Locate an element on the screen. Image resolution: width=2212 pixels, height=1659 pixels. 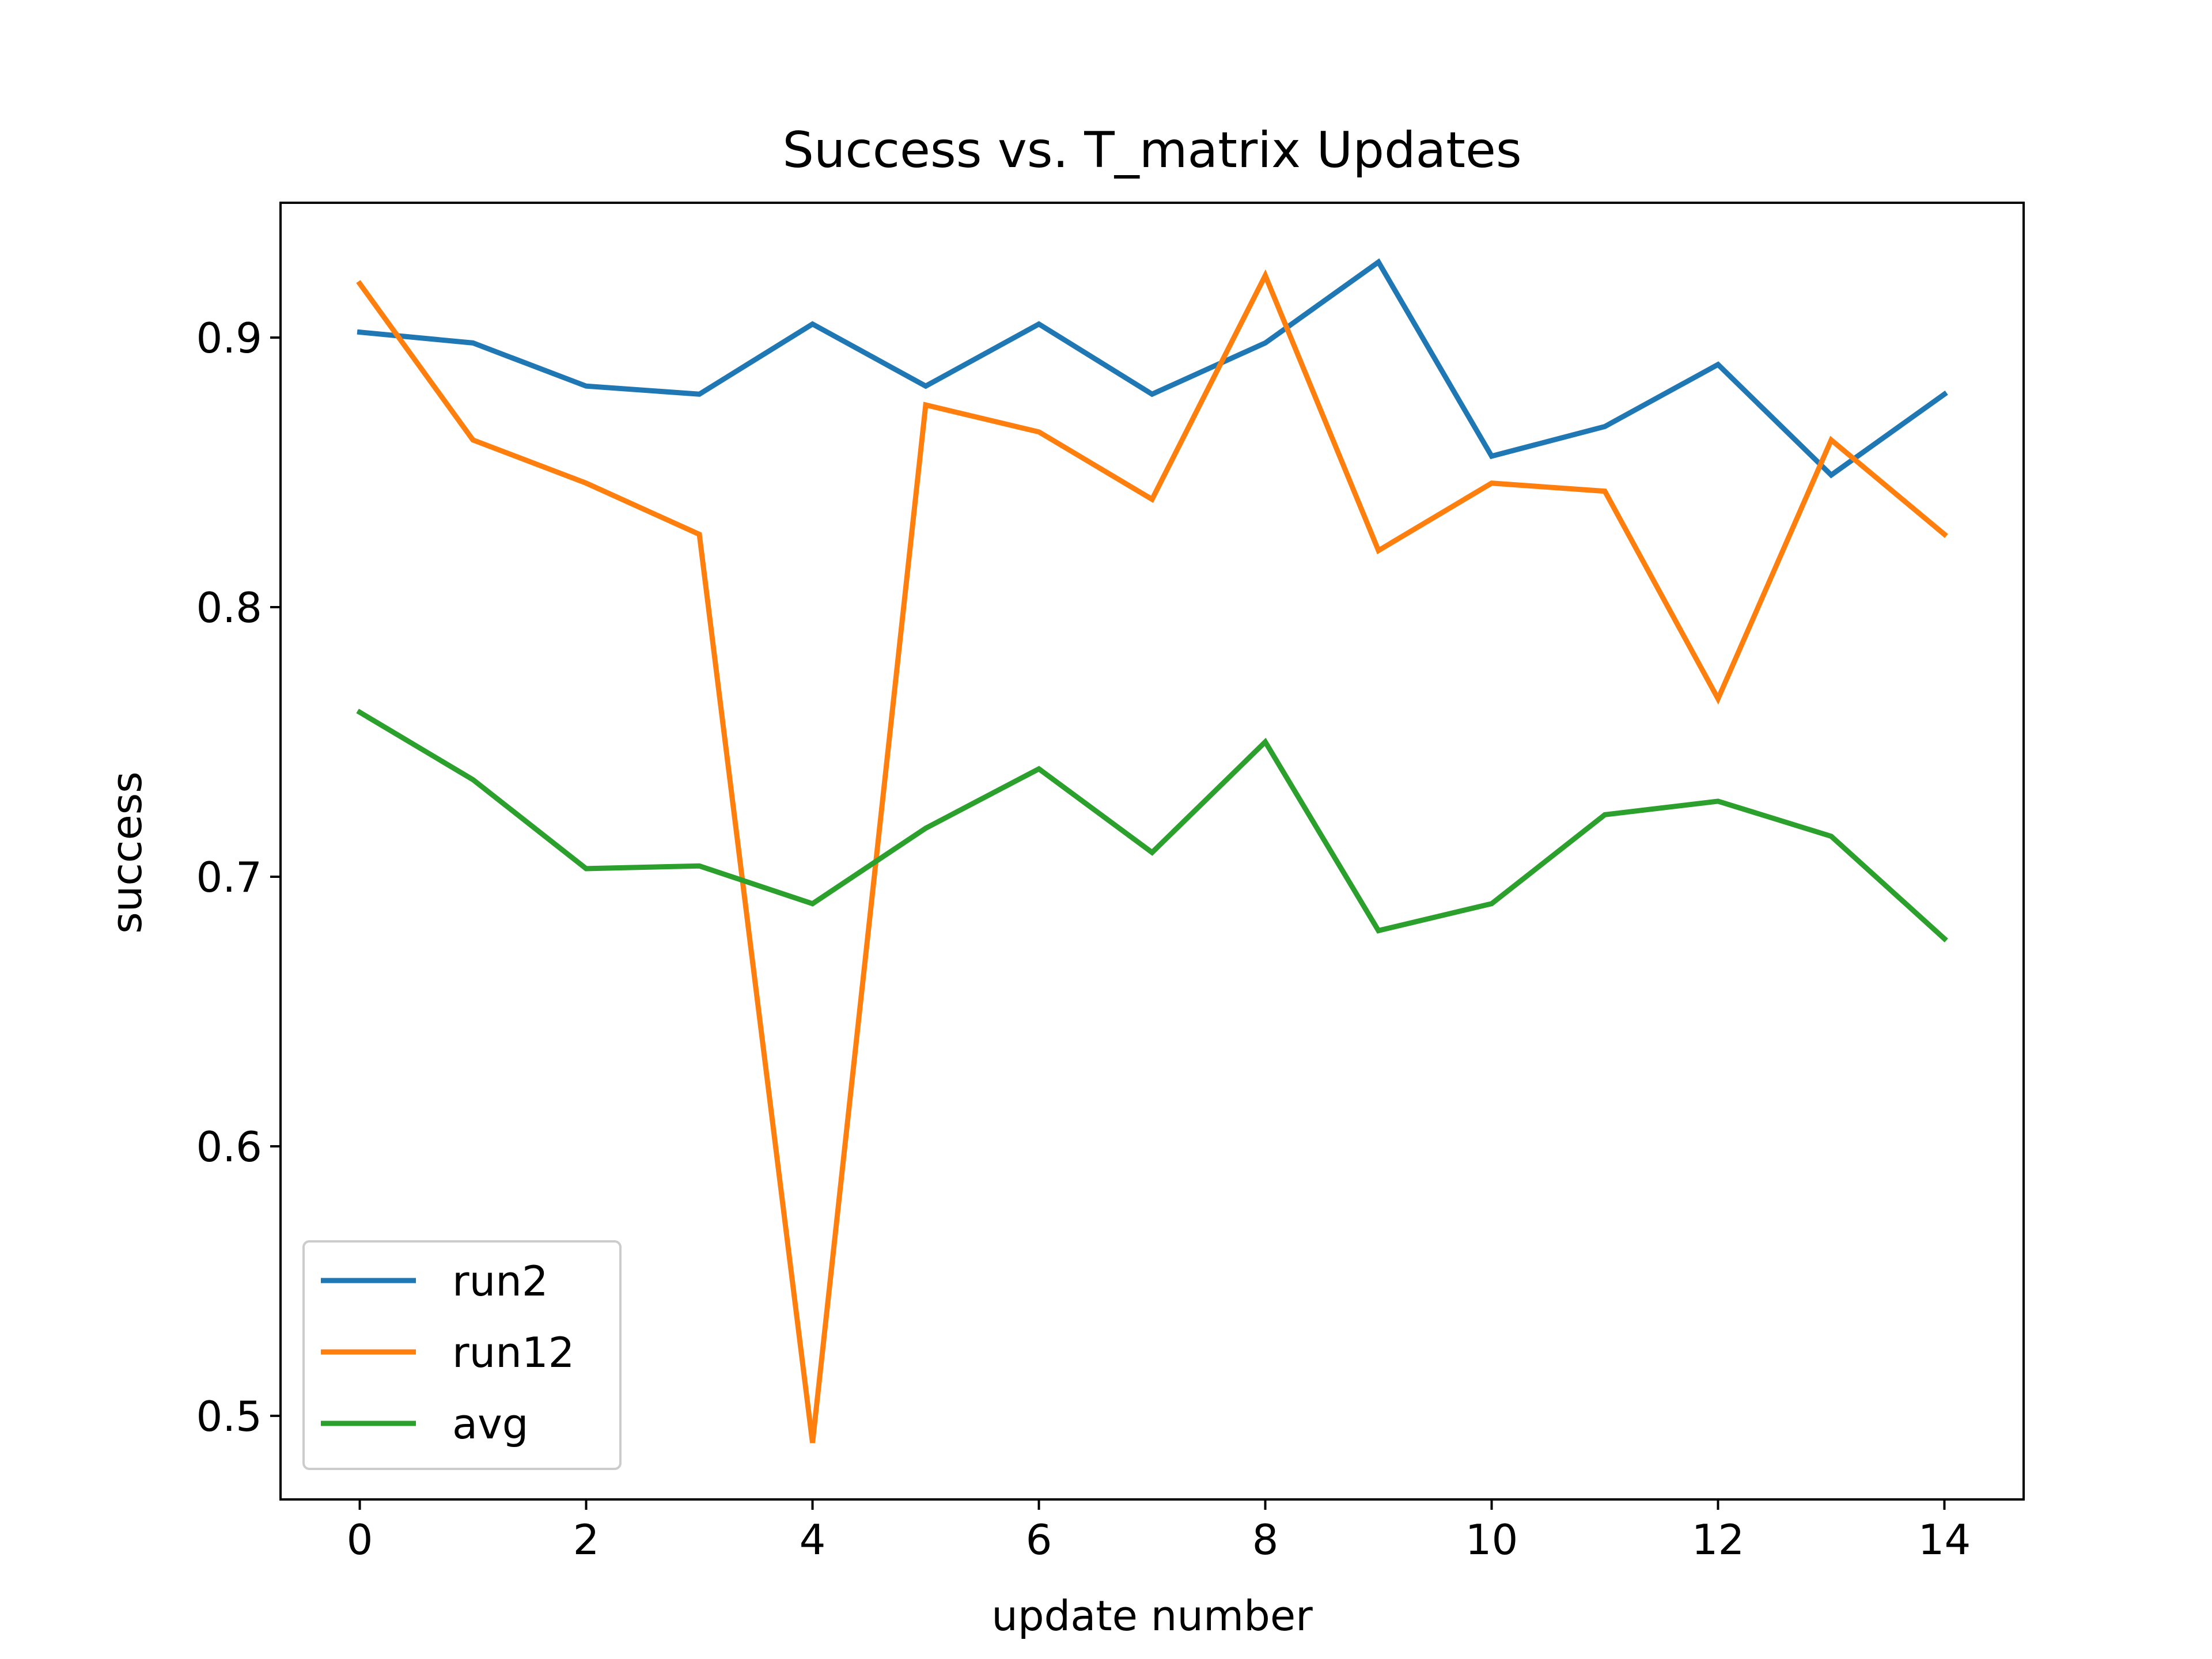
legend-box is located at coordinates (462, 1355).